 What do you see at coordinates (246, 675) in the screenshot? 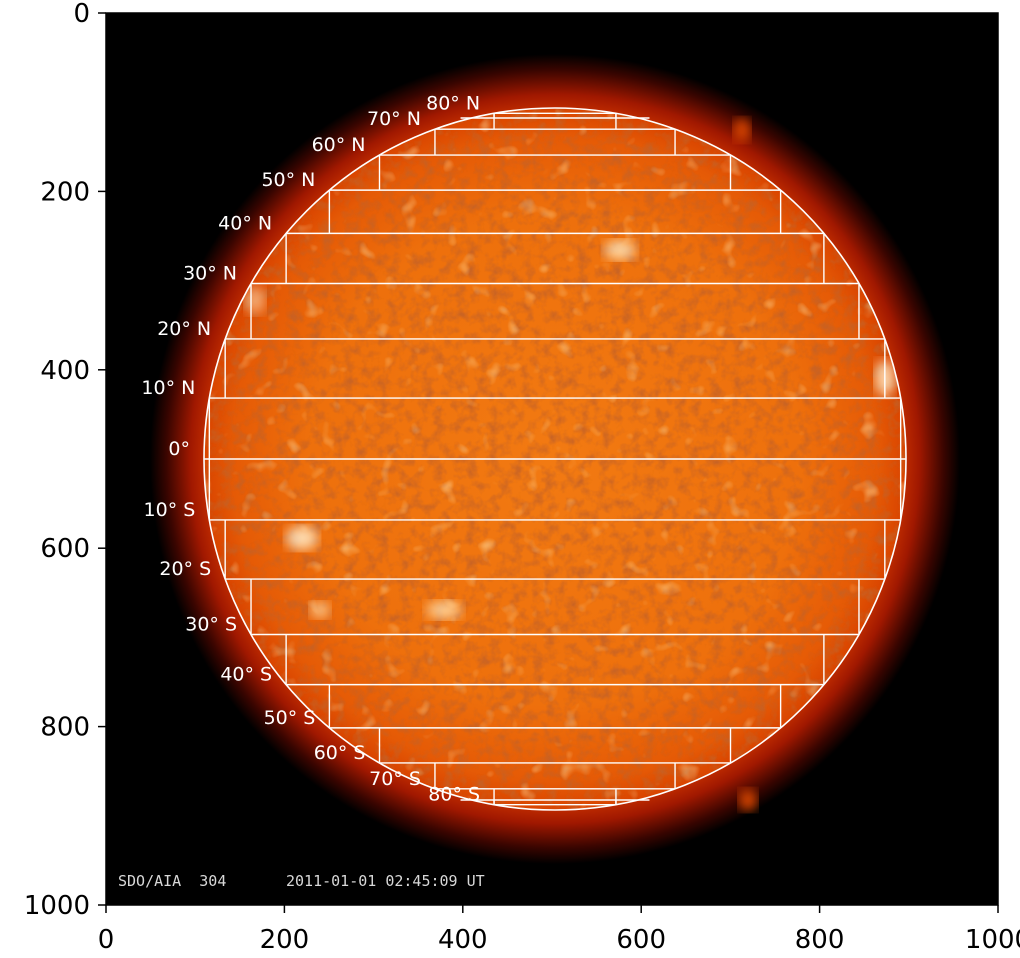
I see `latitude-label: 40° S` at bounding box center [246, 675].